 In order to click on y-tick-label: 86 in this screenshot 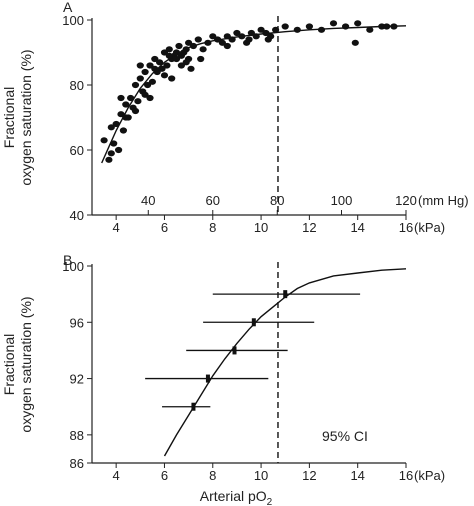, I will do `click(77, 463)`.